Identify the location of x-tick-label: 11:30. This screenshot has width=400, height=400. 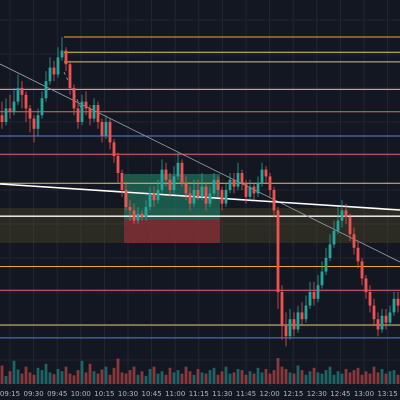
(222, 394).